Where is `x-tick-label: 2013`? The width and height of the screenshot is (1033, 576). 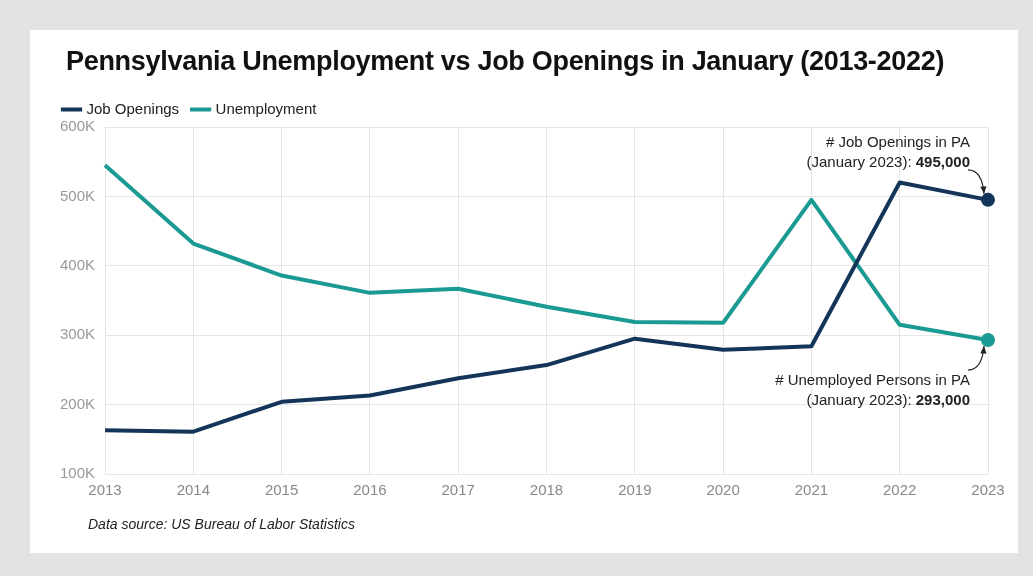
x-tick-label: 2013 is located at coordinates (105, 490).